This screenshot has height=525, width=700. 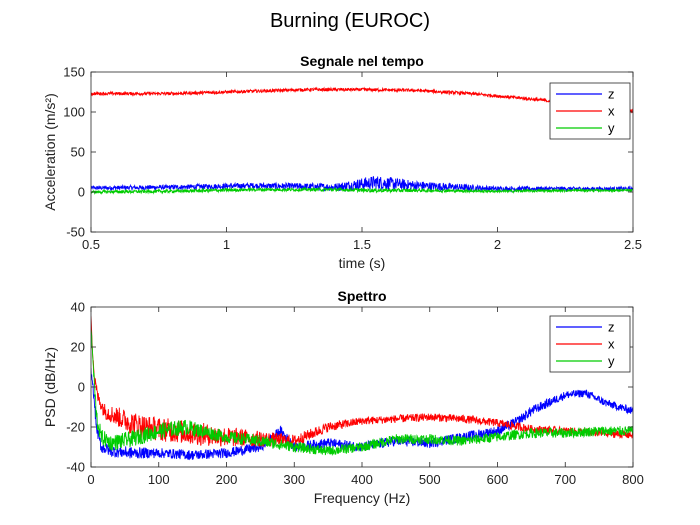 I want to click on y-tick-label: 40, so click(x=78, y=307).